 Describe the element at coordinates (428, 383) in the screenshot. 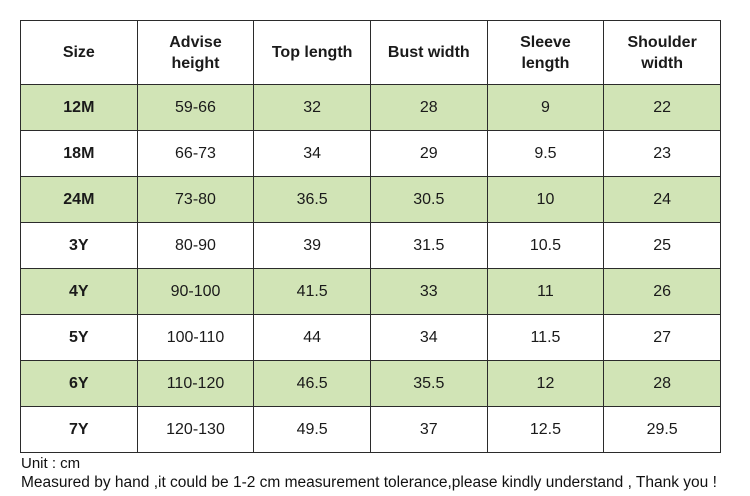

I see `bust-width-cell: 35.5` at that location.